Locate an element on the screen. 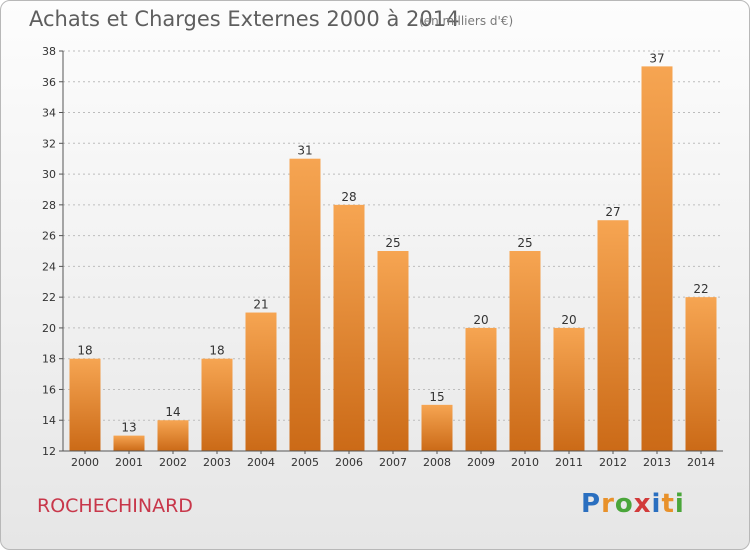 The image size is (750, 550). x-tick-label: 2000 is located at coordinates (85, 462).